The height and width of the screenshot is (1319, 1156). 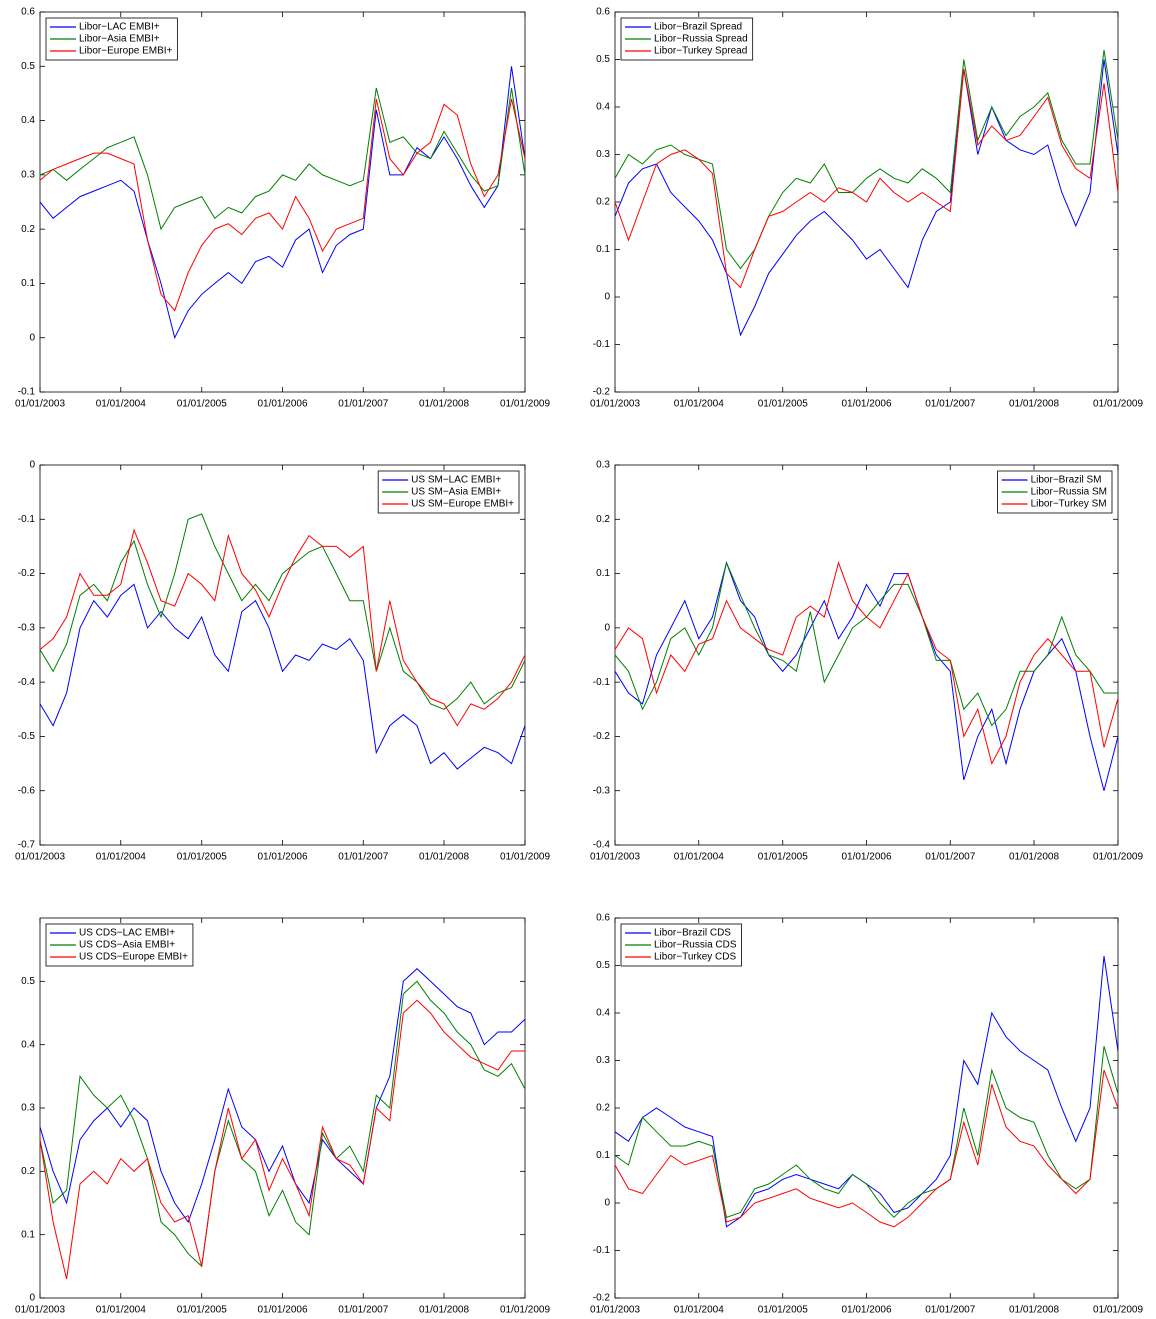 I want to click on legend-label: US SM−Europe EMBI+, so click(x=462, y=504).